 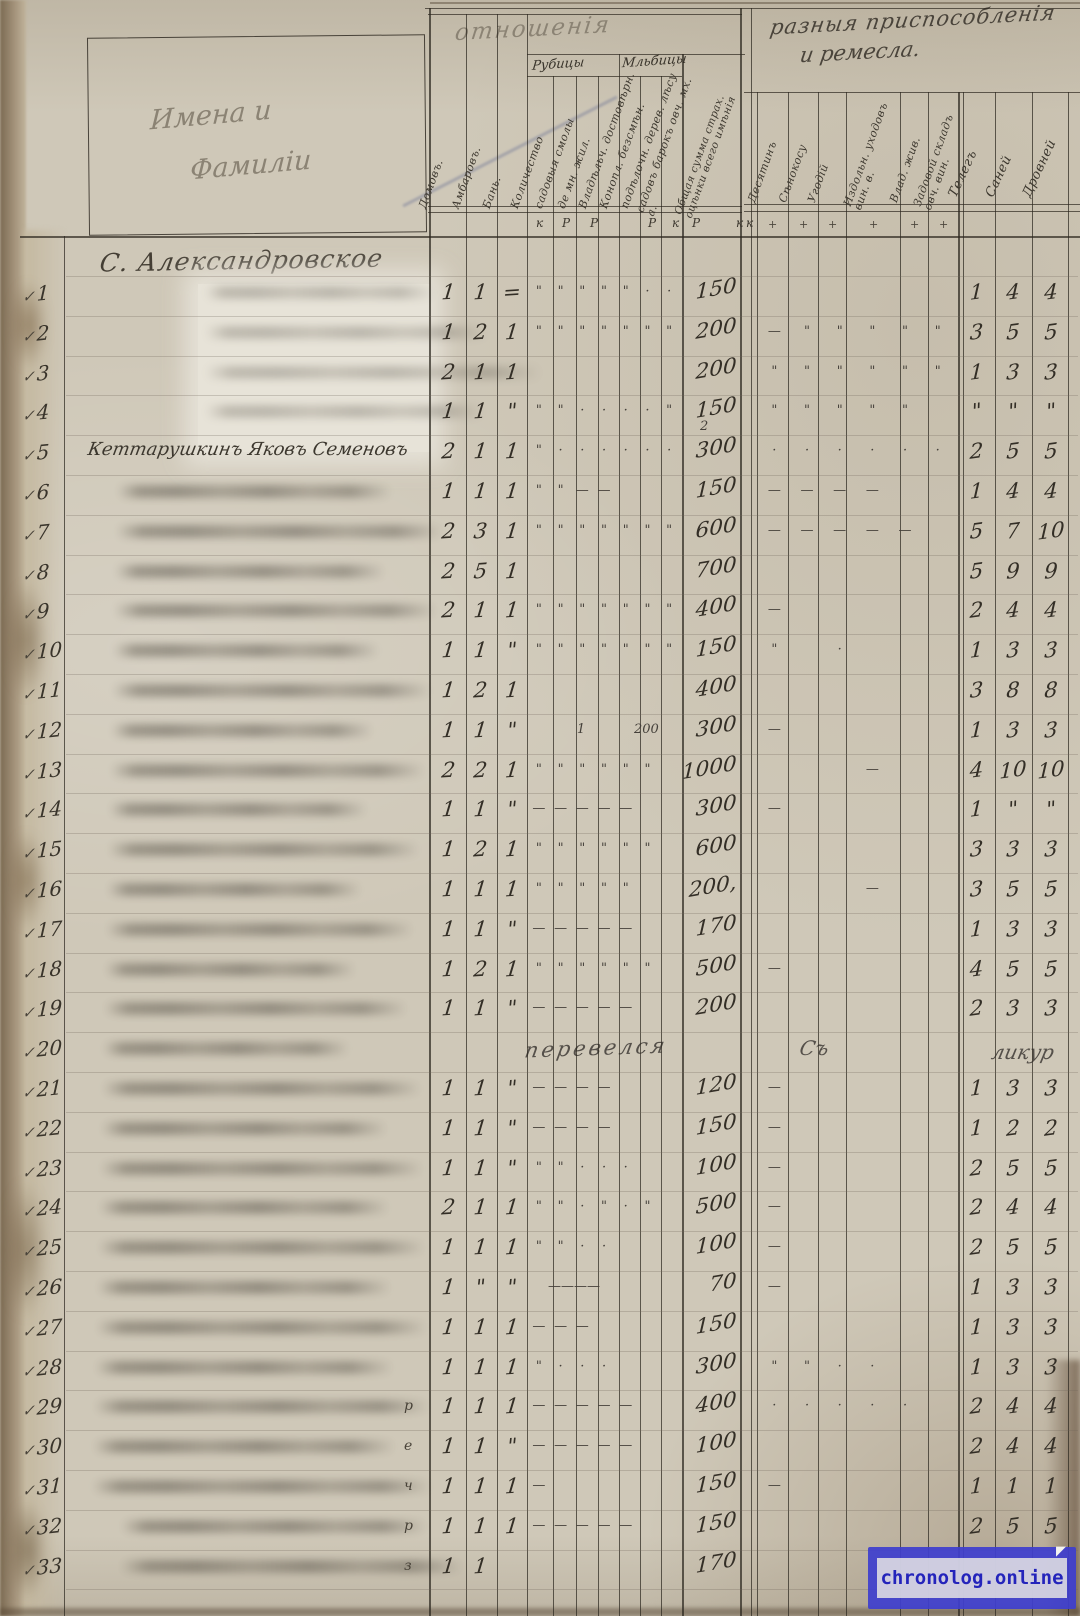 What do you see at coordinates (43, 492) in the screenshot?
I see `row-number: 6` at bounding box center [43, 492].